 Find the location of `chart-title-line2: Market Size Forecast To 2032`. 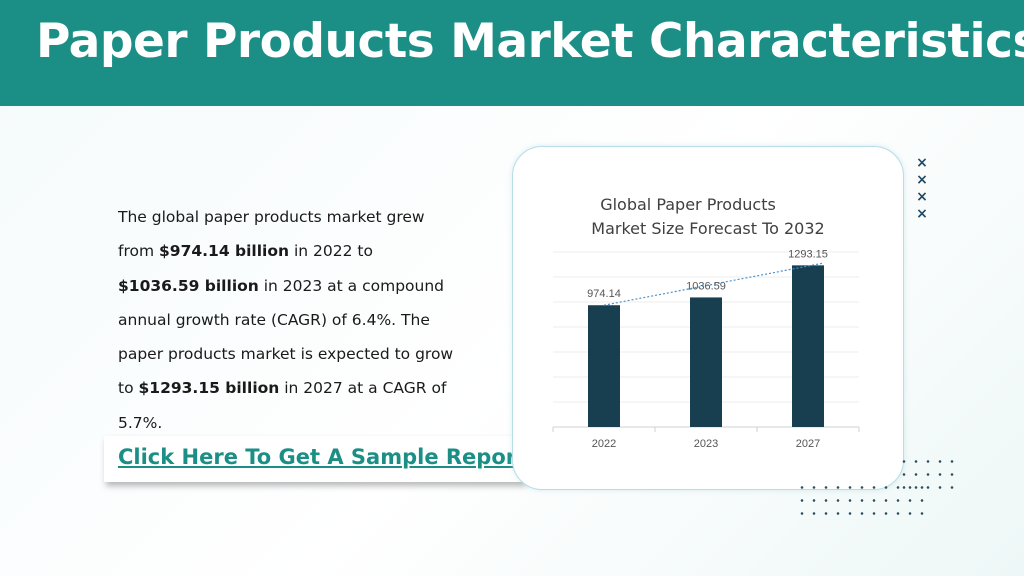

chart-title-line2: Market Size Forecast To 2032 is located at coordinates (708, 228).